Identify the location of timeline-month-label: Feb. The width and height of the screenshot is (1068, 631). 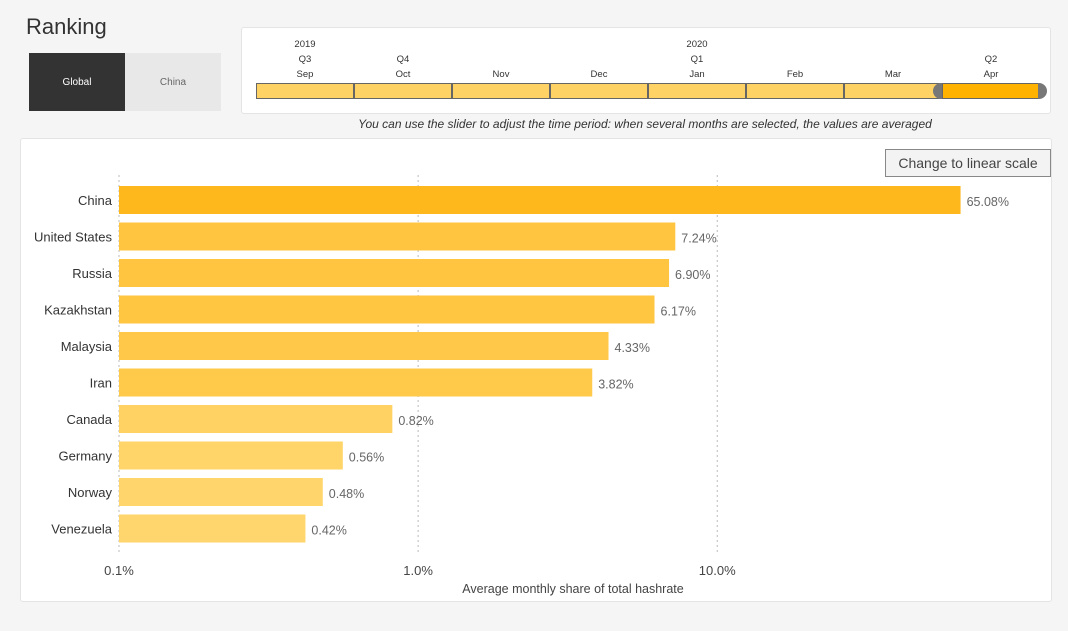
(795, 74).